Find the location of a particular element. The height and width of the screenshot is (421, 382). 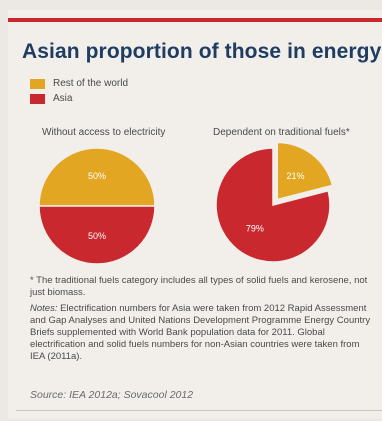

pie-2-value-label: 21% is located at coordinates (295, 176).